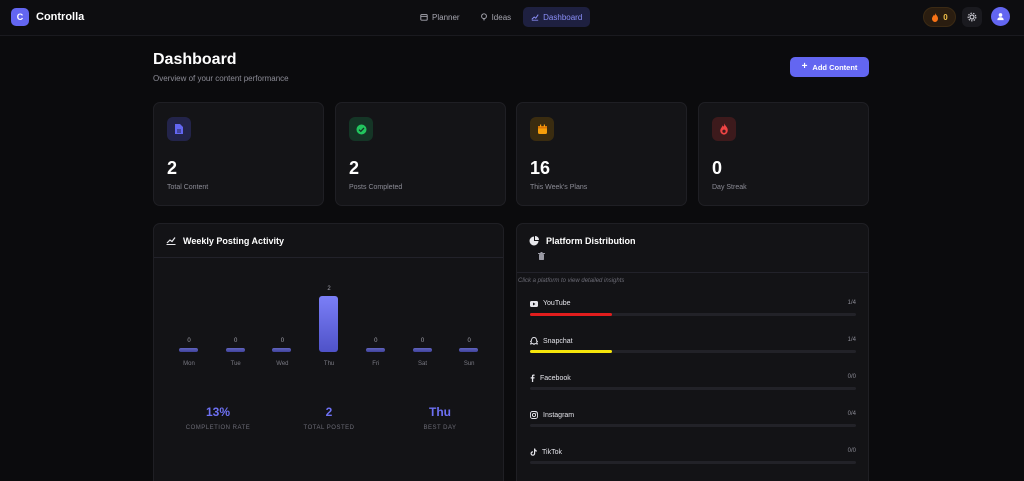 The image size is (1024, 481). I want to click on chart-bar-thu, so click(329, 324).